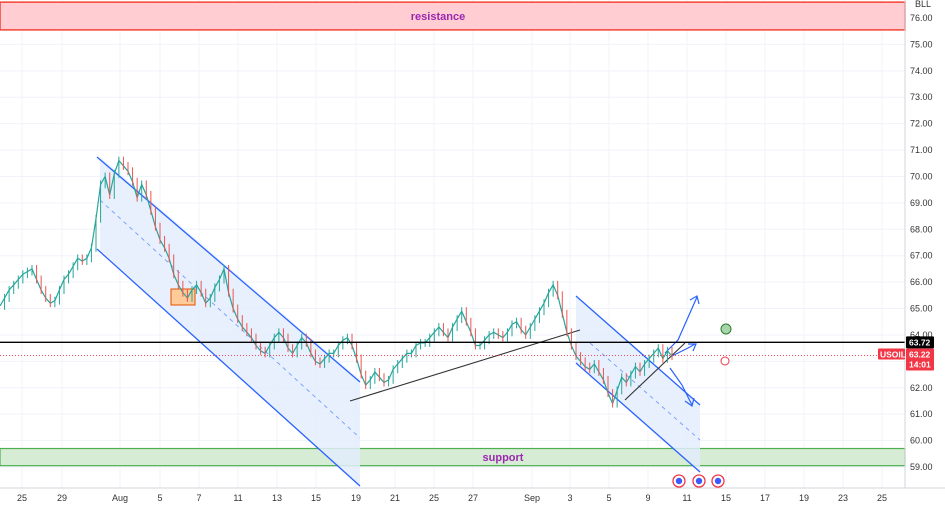 The height and width of the screenshot is (511, 945). I want to click on arrow-up-long, so click(681, 325).